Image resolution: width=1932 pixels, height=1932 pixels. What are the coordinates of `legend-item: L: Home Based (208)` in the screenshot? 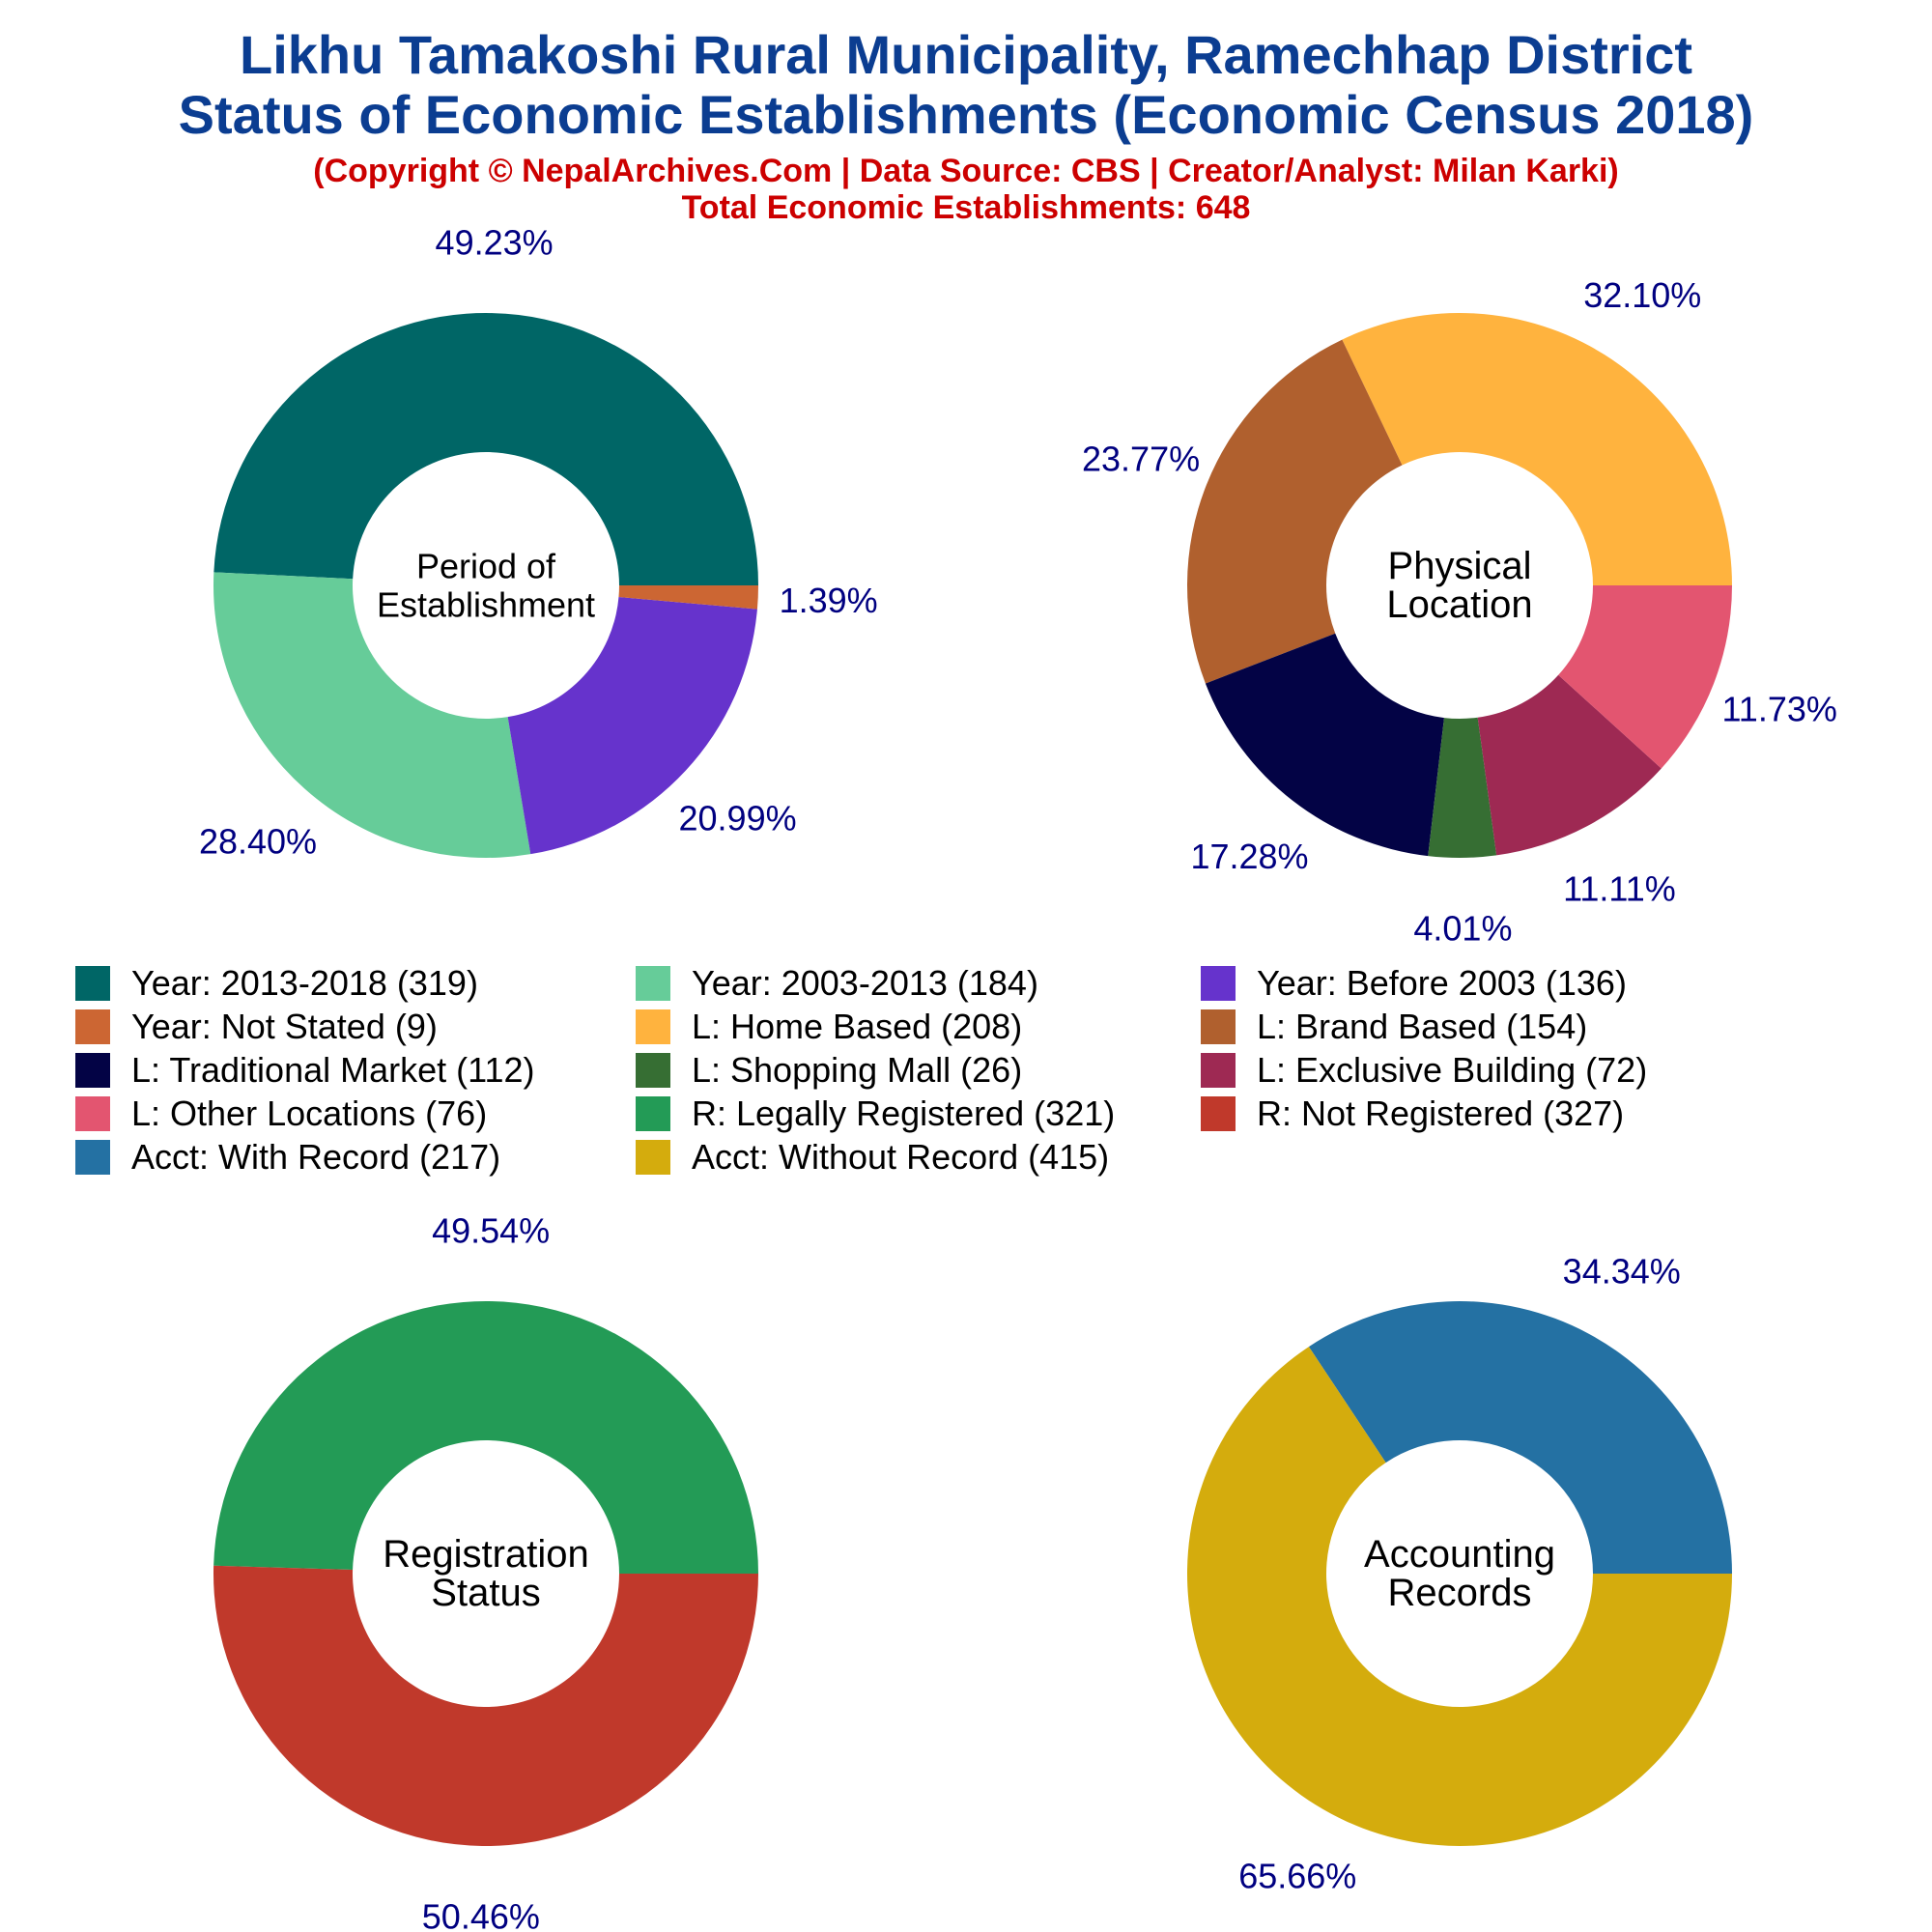 It's located at (829, 1026).